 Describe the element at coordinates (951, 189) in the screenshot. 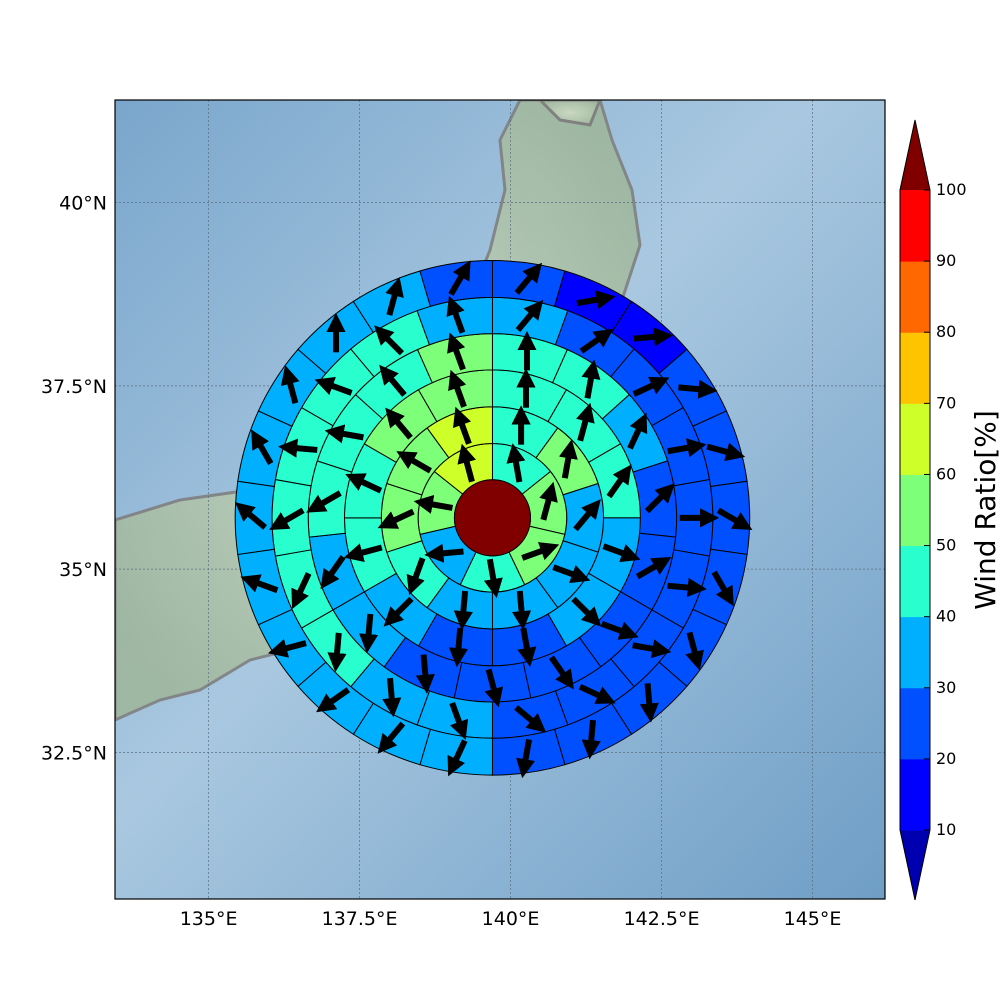

I see `colorbar-tick-label: 100` at that location.